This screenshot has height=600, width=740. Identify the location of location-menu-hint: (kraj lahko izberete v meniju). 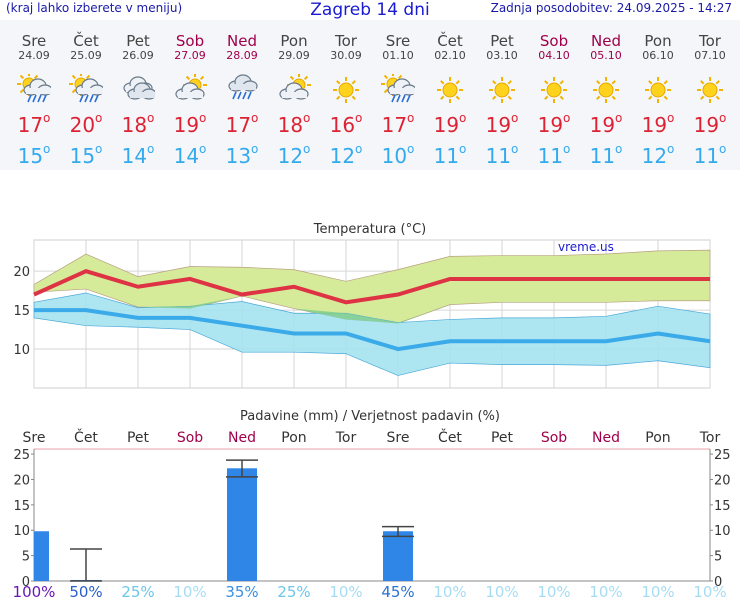
(94, 8).